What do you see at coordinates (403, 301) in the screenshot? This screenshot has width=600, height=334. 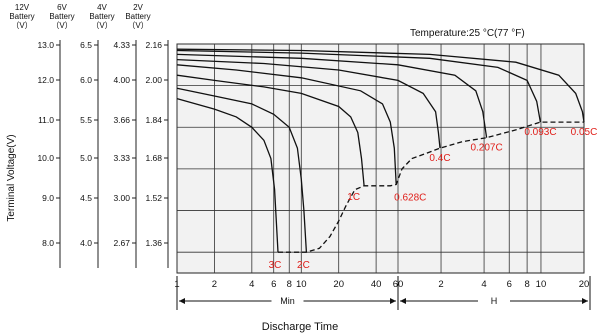 I see `hour-bracket-arrow-left` at bounding box center [403, 301].